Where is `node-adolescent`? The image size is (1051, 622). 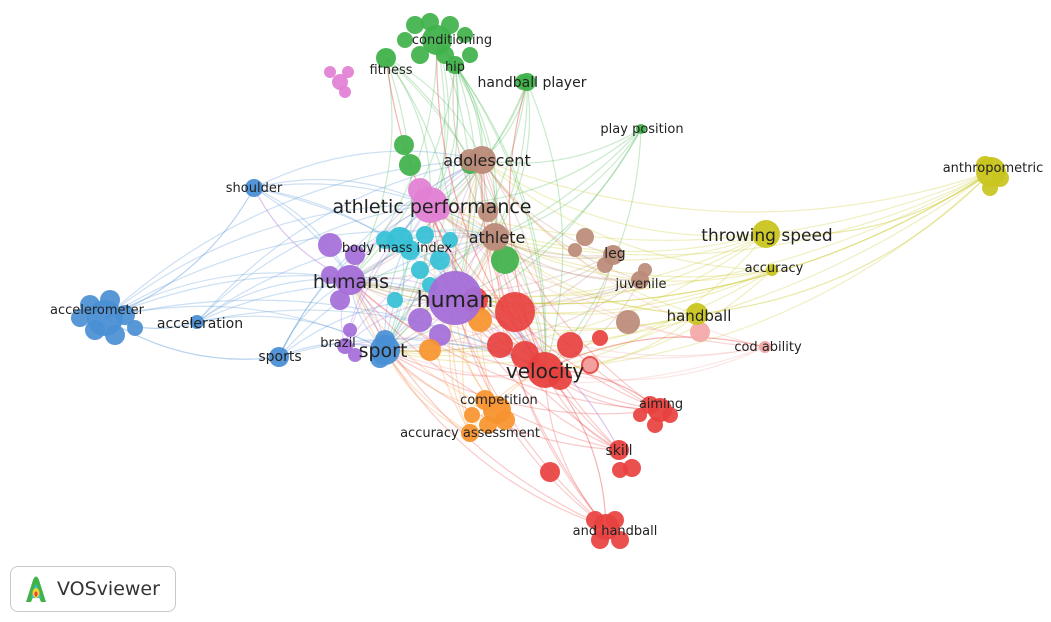
node-adolescent is located at coordinates (482, 160).